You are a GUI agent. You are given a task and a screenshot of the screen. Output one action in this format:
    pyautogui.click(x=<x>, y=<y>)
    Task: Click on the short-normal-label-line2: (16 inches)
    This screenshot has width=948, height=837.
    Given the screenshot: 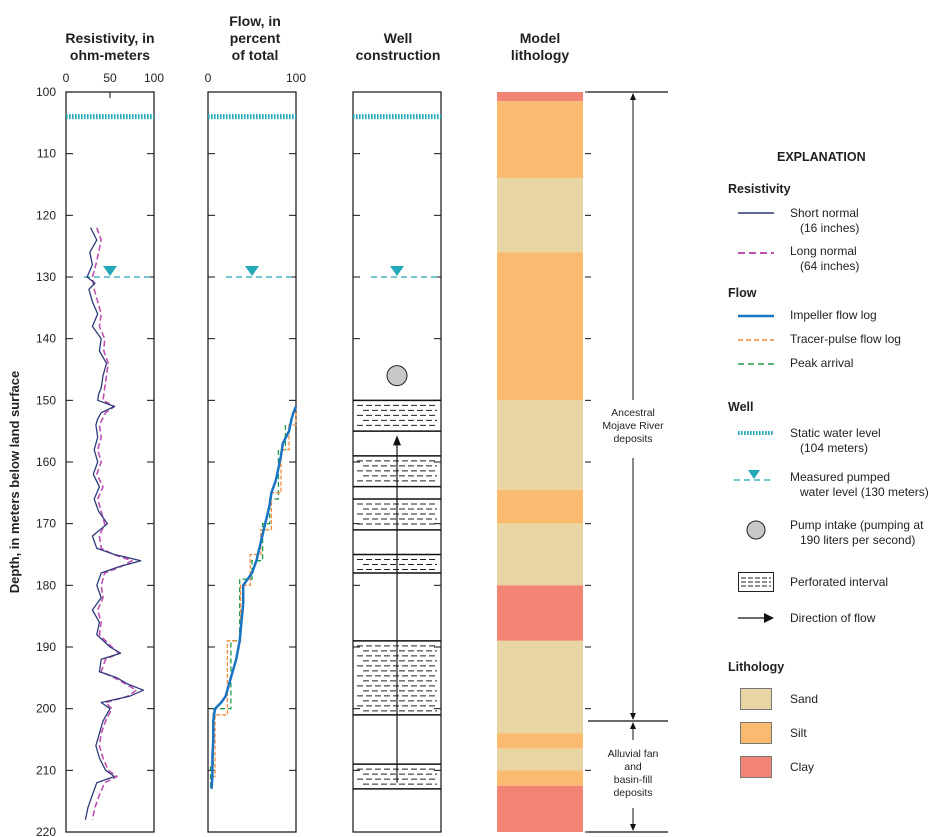 What is the action you would take?
    pyautogui.click(x=830, y=228)
    